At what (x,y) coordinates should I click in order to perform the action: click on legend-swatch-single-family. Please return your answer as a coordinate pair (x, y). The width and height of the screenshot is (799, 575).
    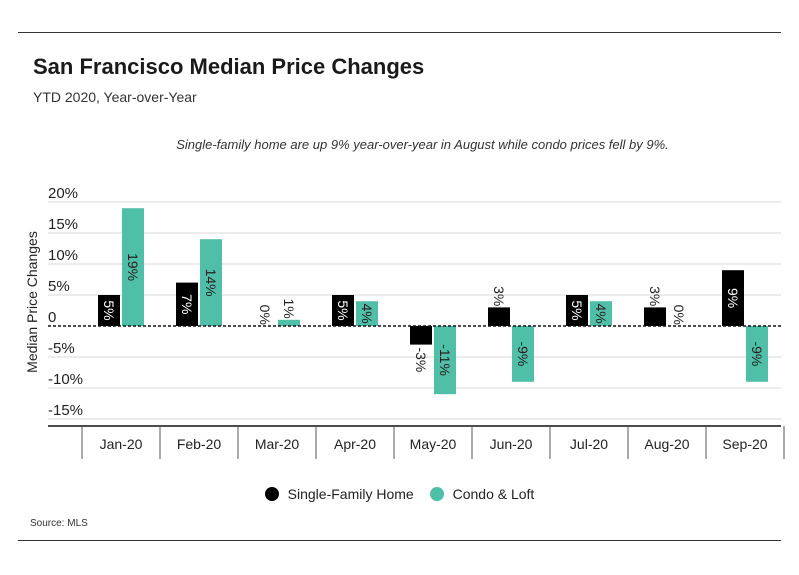
    Looking at the image, I should click on (271, 494).